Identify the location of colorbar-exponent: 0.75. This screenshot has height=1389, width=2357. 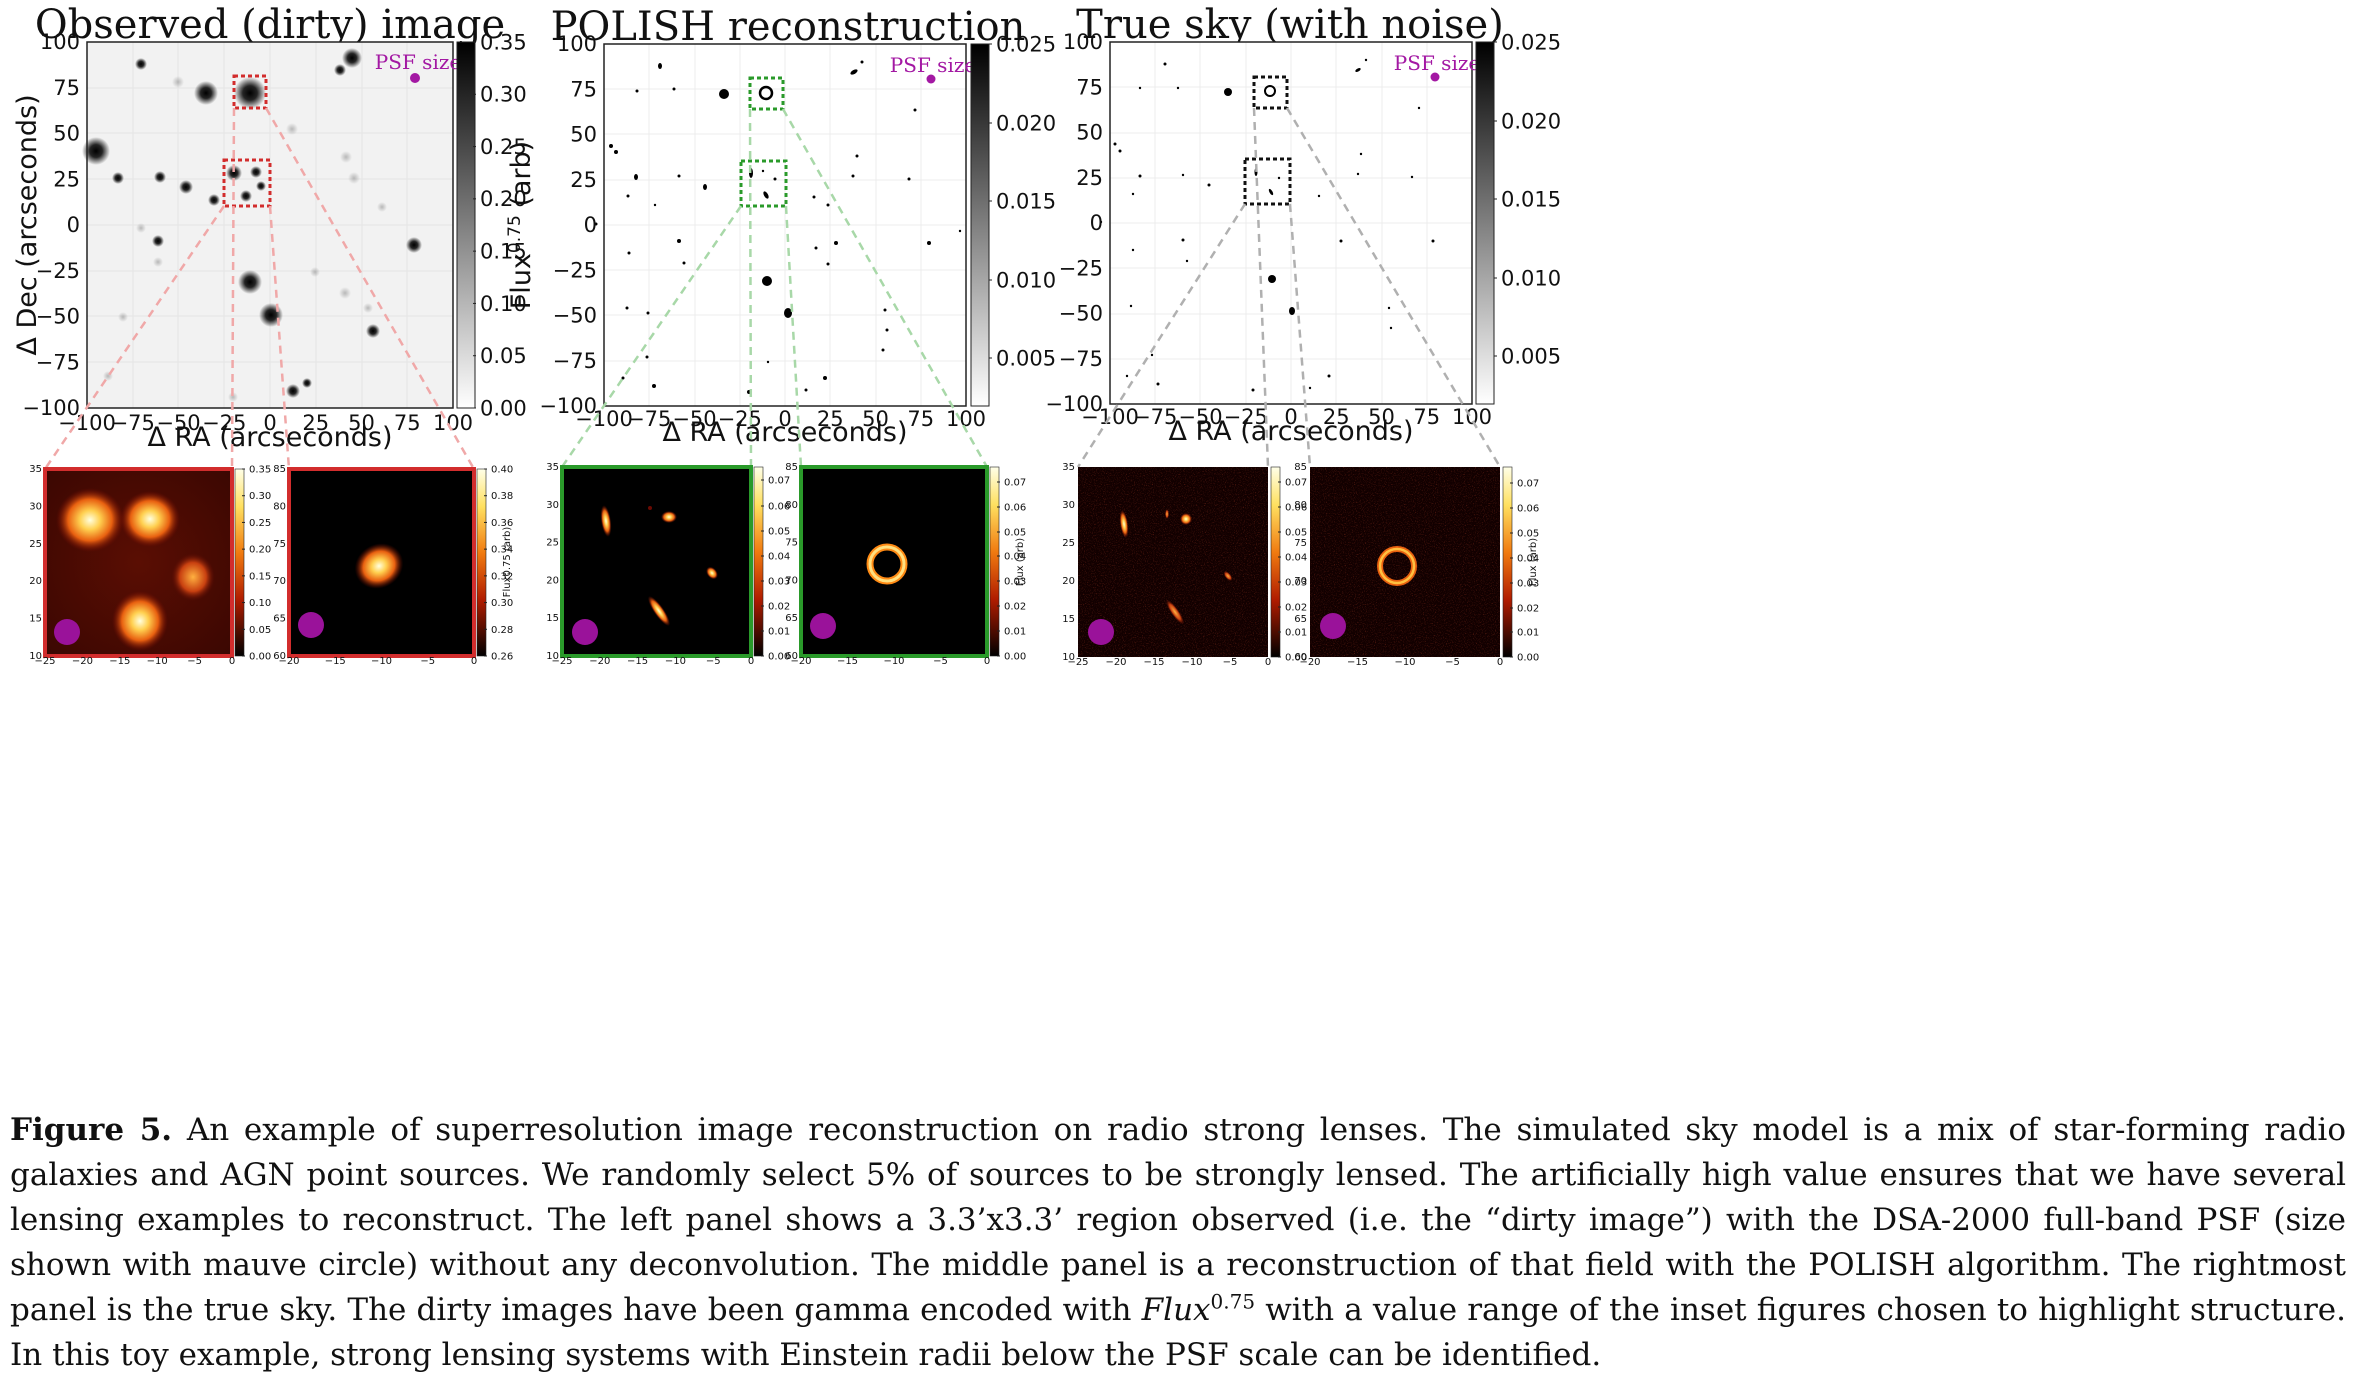
(515, 234).